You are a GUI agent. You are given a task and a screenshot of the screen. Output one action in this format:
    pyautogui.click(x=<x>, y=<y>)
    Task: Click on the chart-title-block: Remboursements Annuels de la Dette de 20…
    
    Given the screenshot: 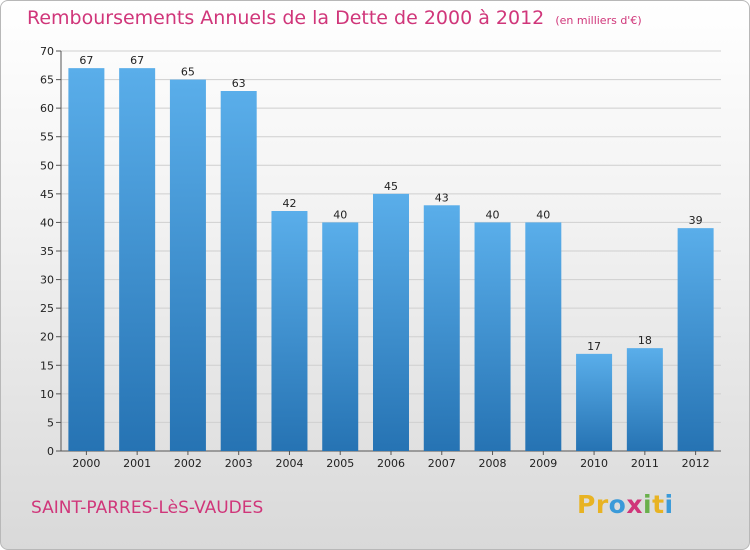 What is the action you would take?
    pyautogui.click(x=334, y=18)
    